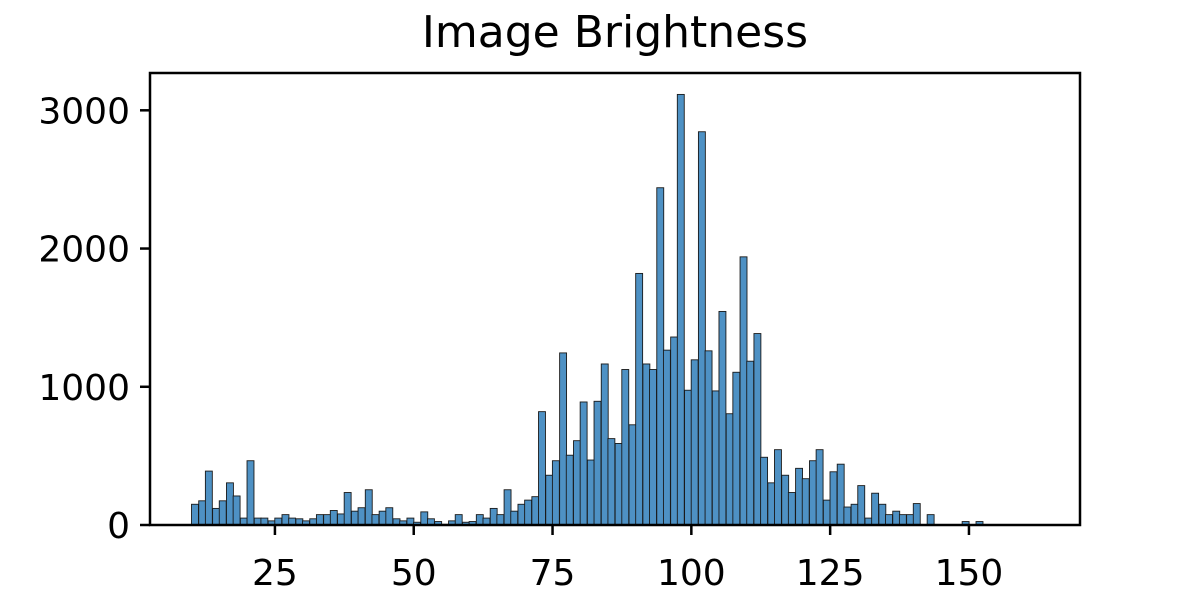 Image resolution: width=1200 pixels, height=600 pixels. Describe the element at coordinates (969, 573) in the screenshot. I see `x-tick-label: 150` at that location.